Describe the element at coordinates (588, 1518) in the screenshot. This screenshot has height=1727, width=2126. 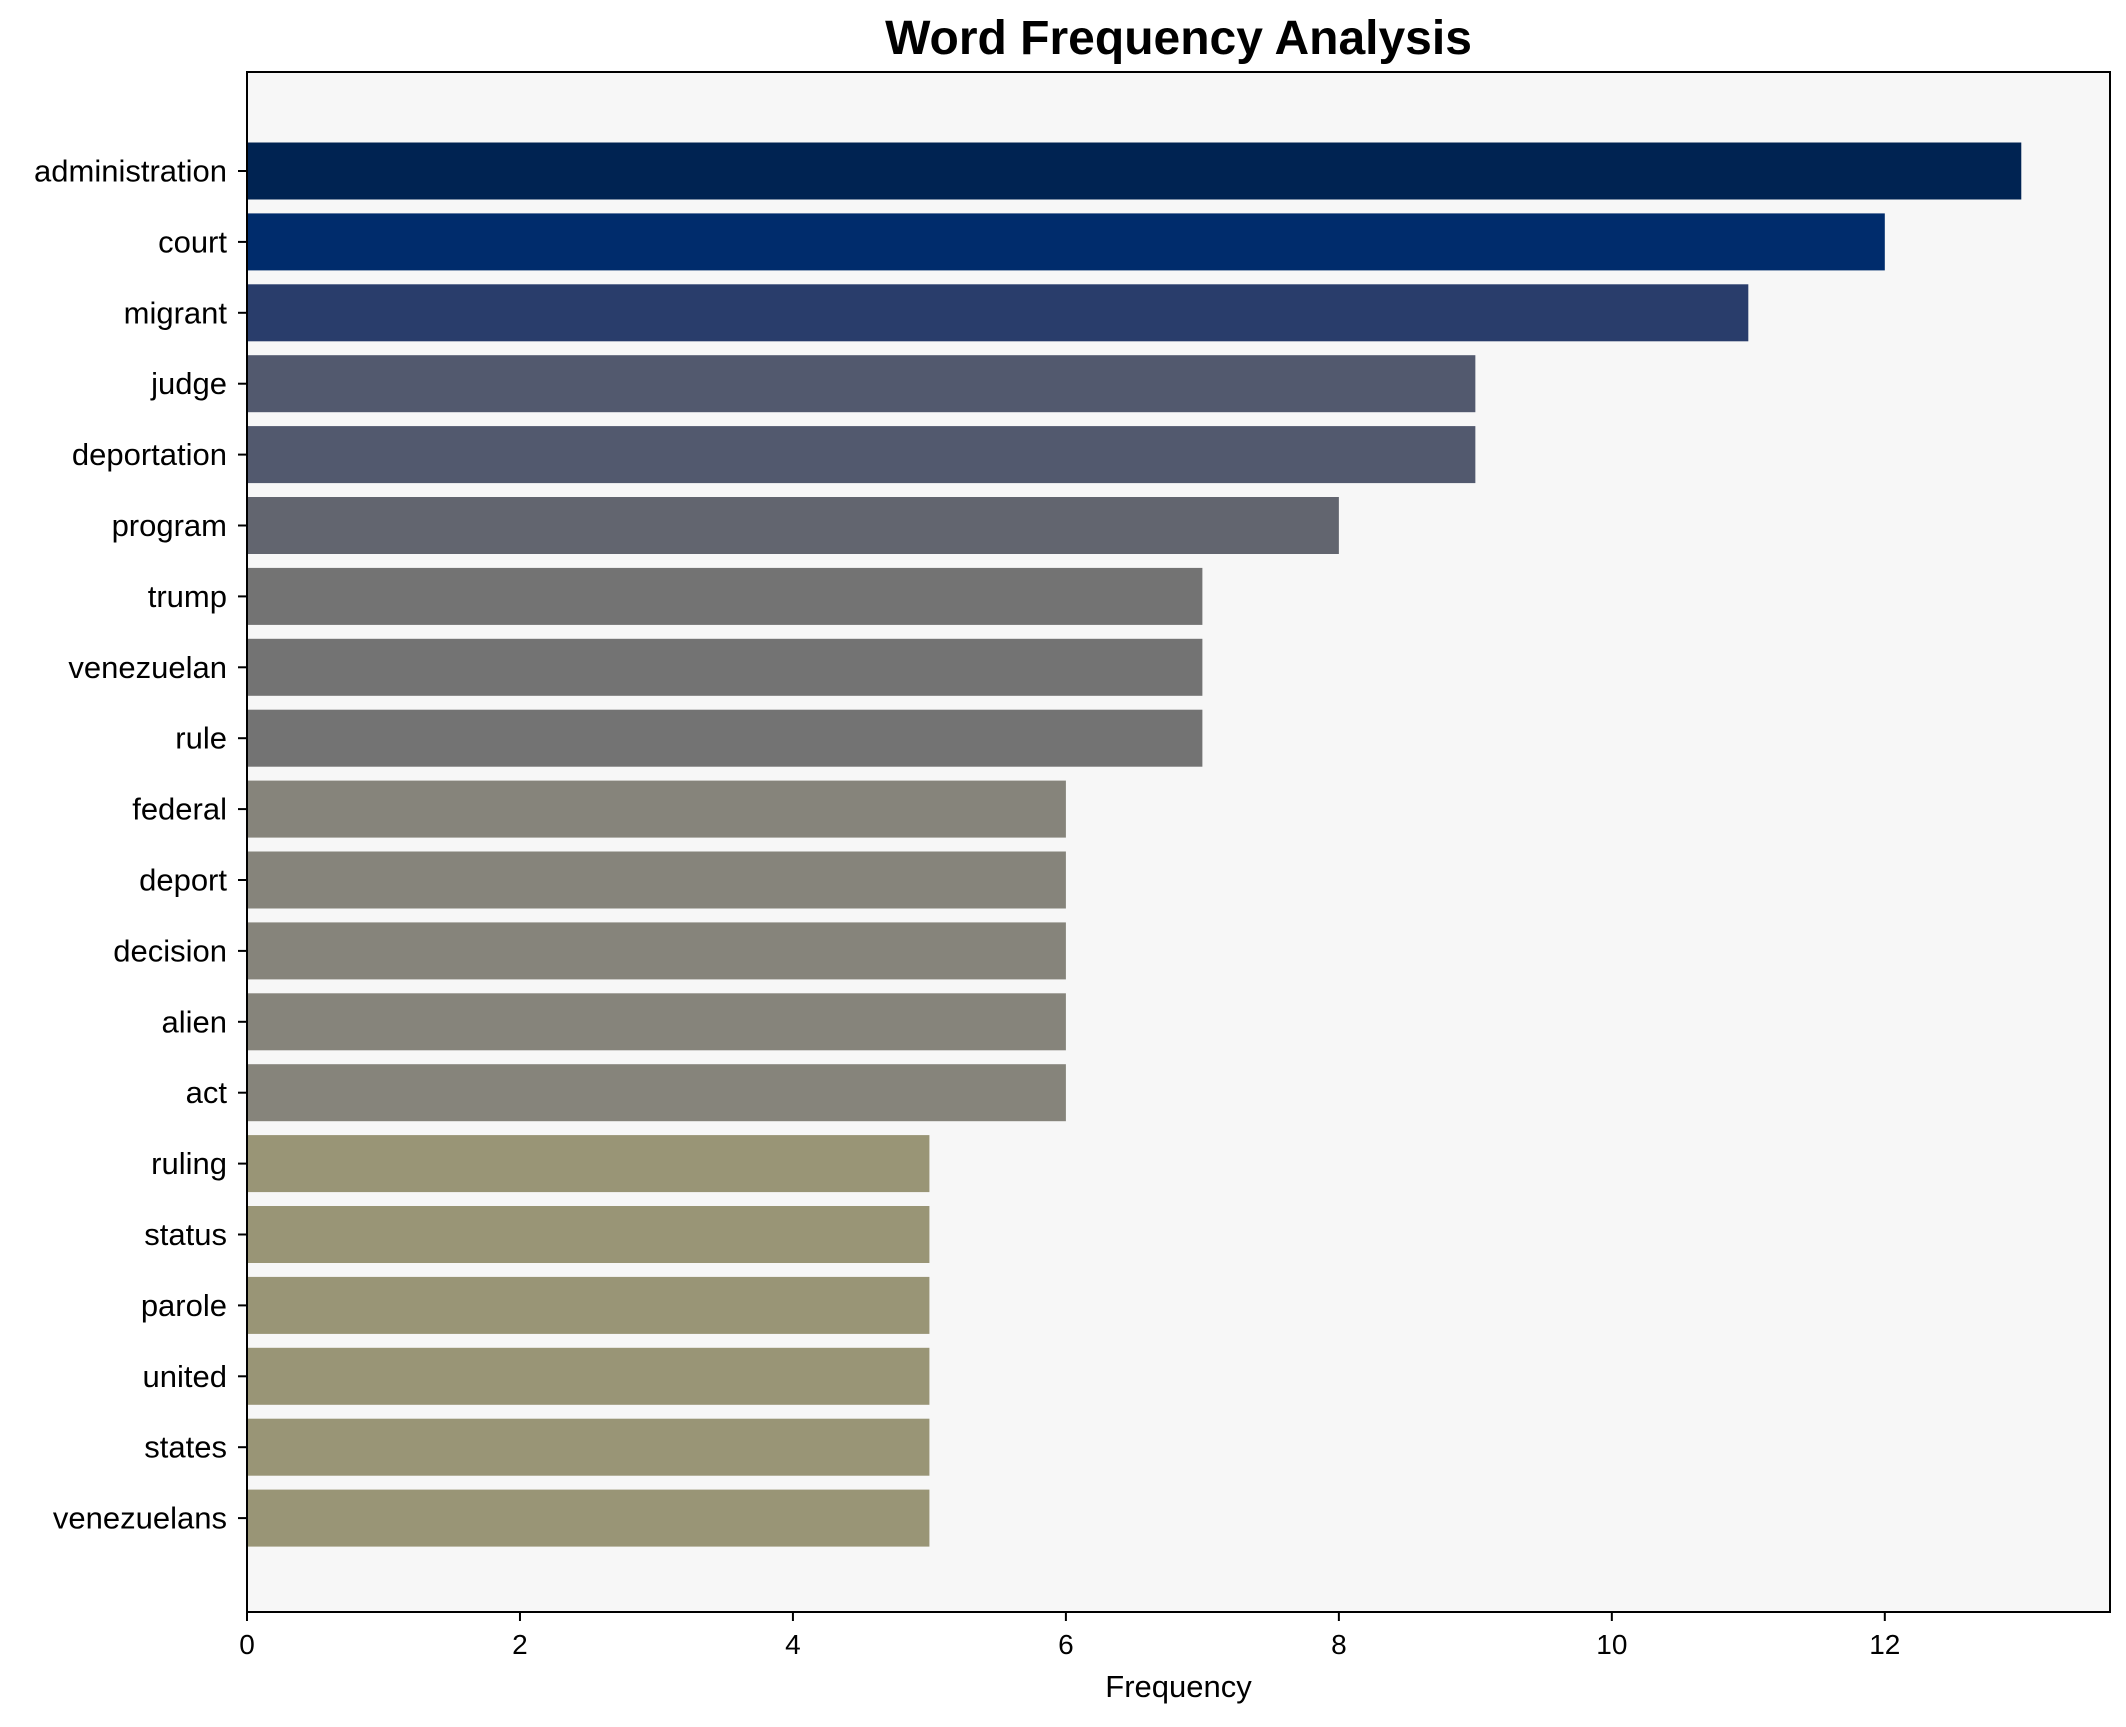
I see `bar-venezuelans` at that location.